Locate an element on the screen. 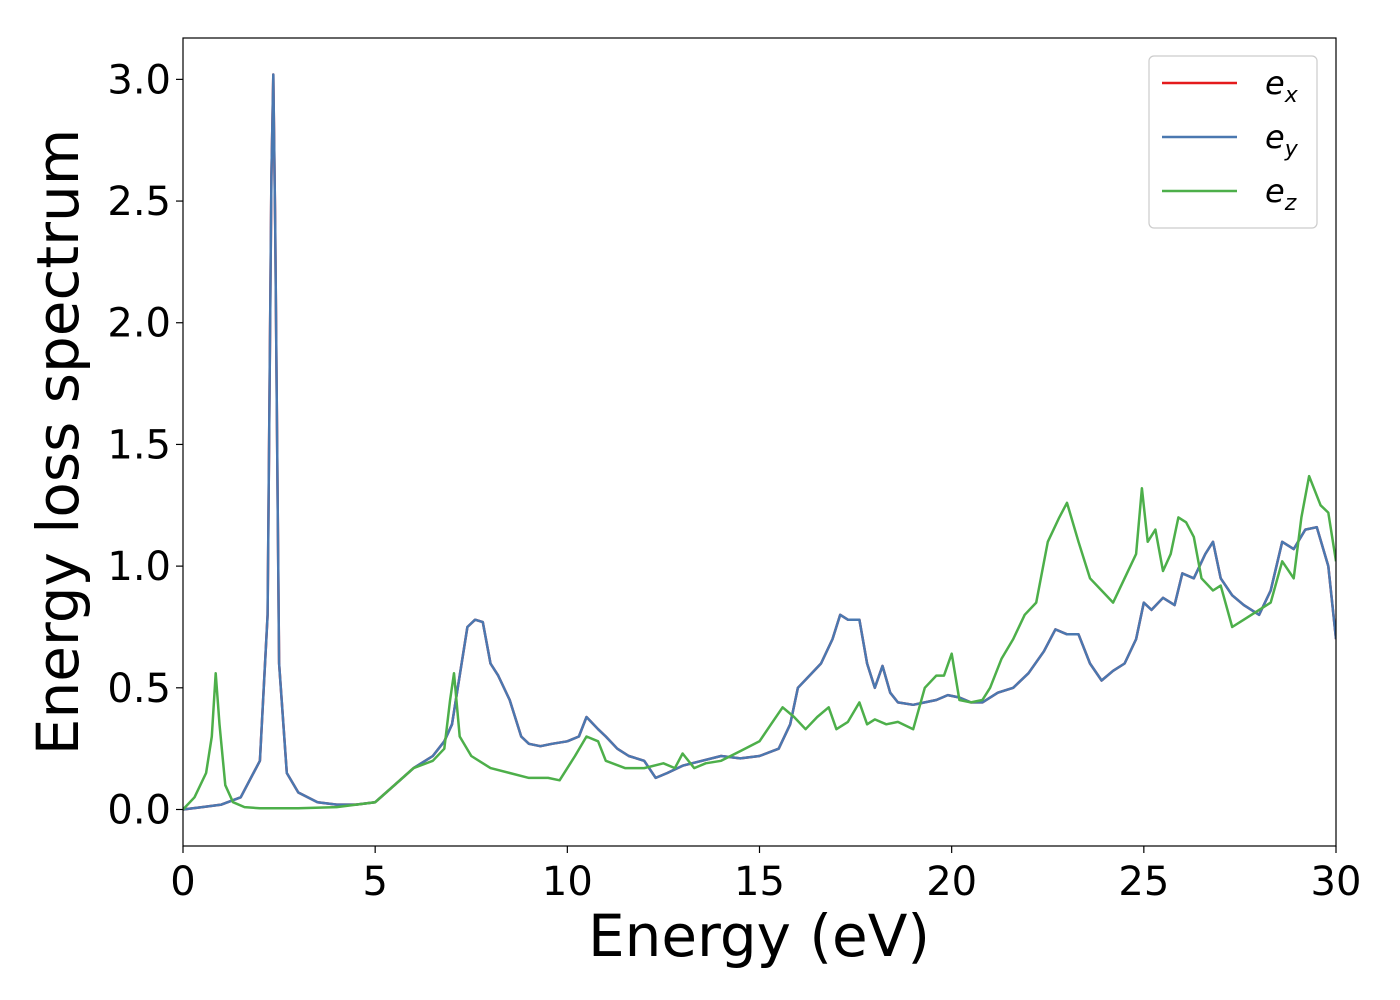 Image resolution: width=1400 pixels, height=1000 pixels. x-tick-label: 15 is located at coordinates (759, 882).